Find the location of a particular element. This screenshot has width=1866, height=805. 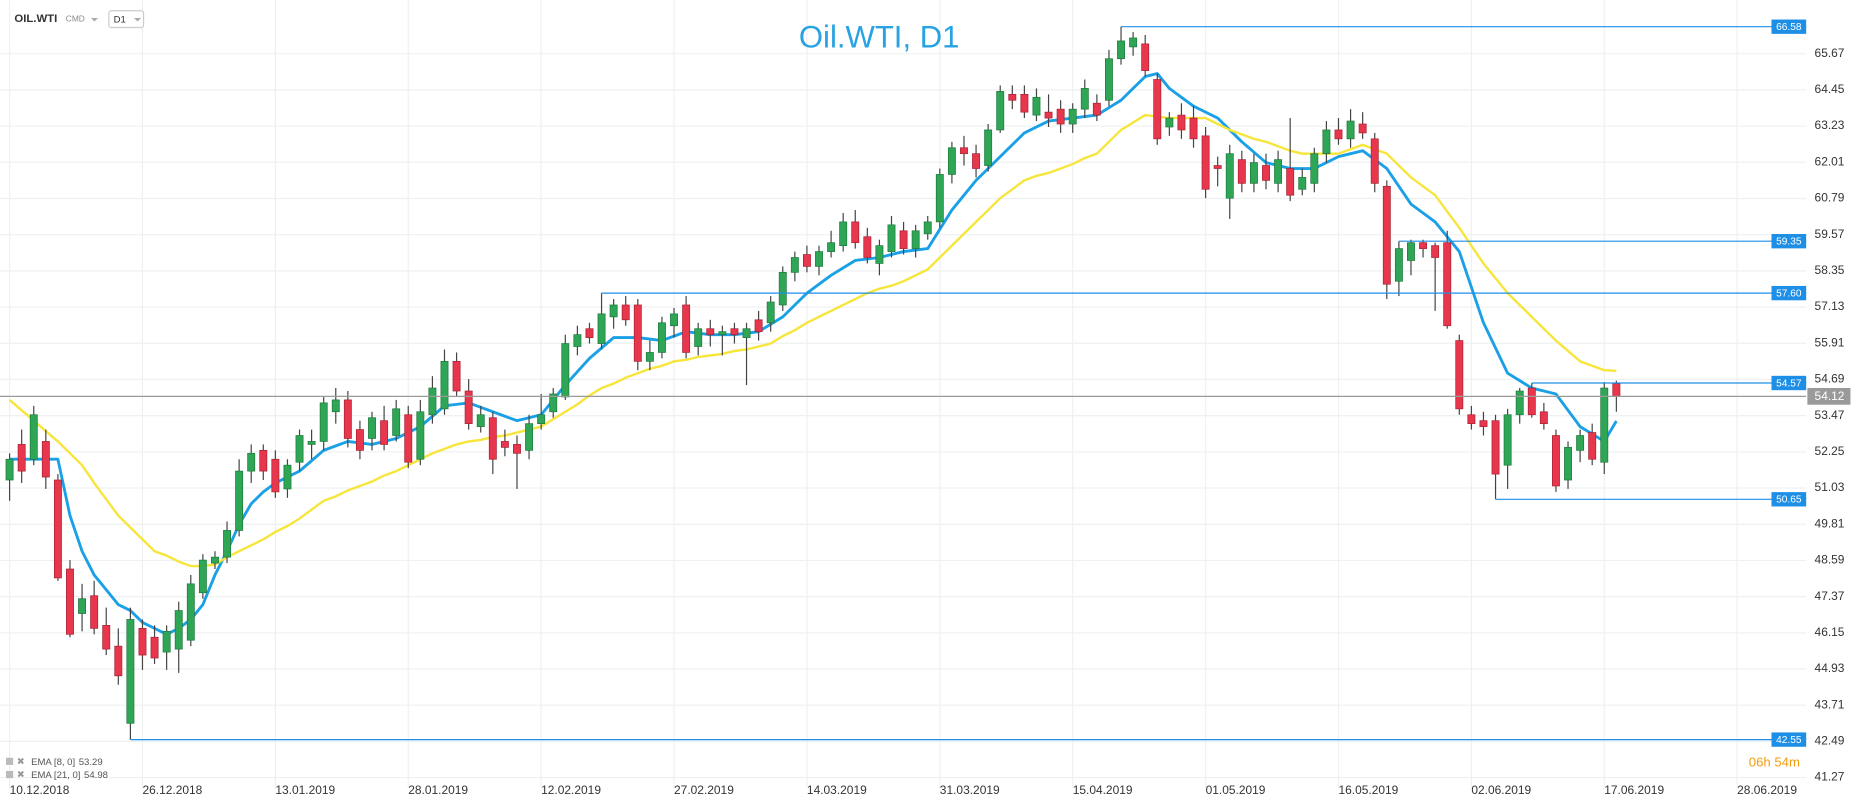

y-tick-label: 49.81 is located at coordinates (1830, 523).